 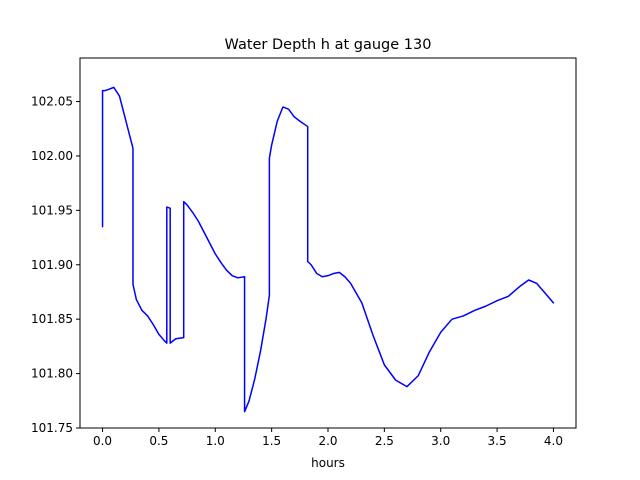 I want to click on x-tick-label: 0.5, so click(x=158, y=441).